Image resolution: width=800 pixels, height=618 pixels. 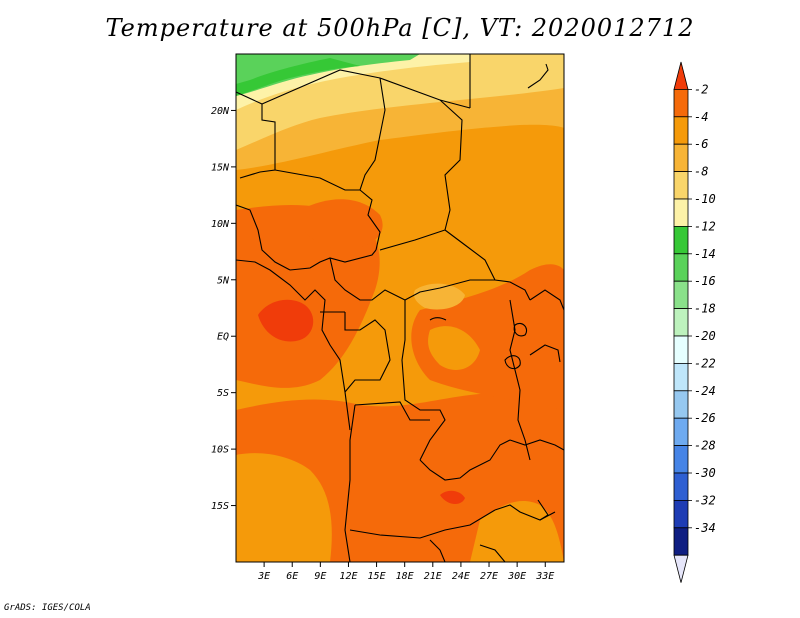 I want to click on latitude-axis: 20N 15N 10N 5N EQ 5S 10S 15S, so click(x=223, y=309).